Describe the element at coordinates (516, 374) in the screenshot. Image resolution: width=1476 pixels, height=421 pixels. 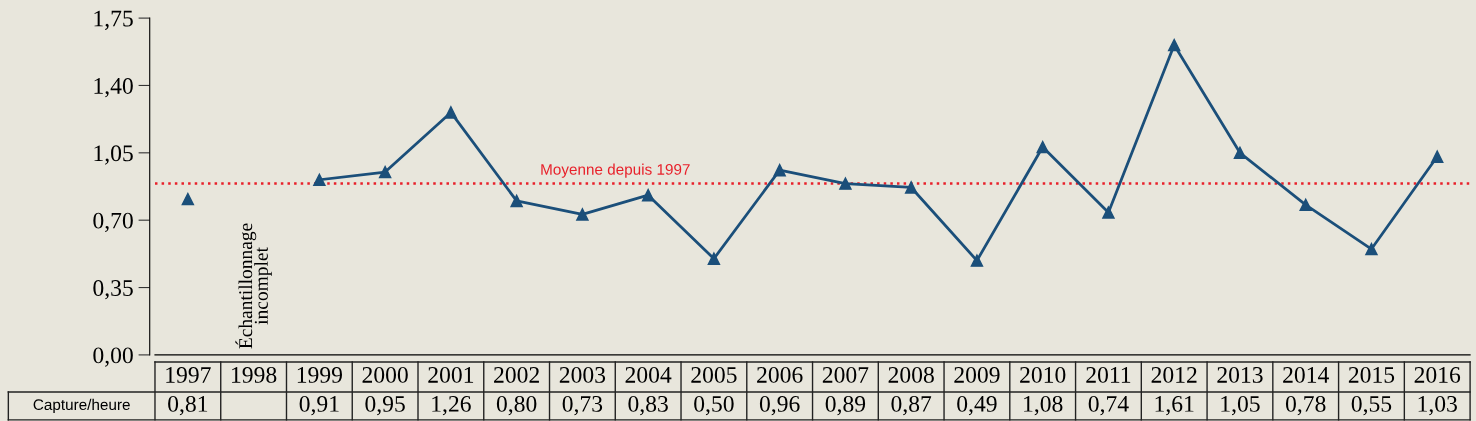
I see `x-tick-label: 2002` at that location.